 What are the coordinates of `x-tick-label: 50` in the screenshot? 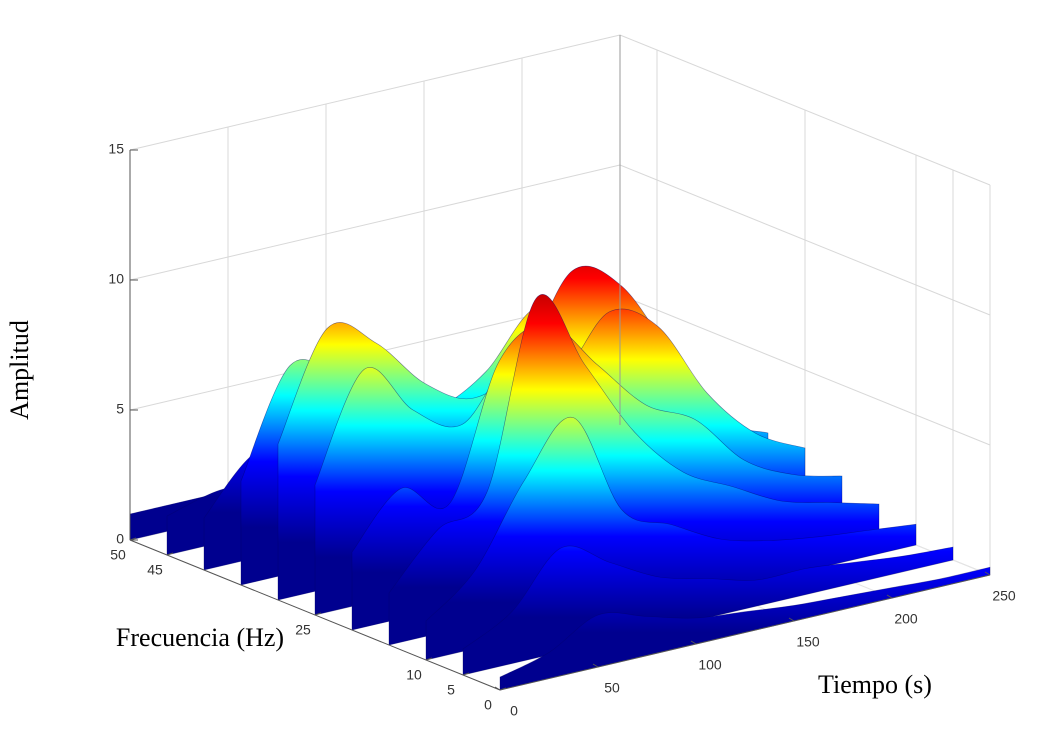 It's located at (612, 688).